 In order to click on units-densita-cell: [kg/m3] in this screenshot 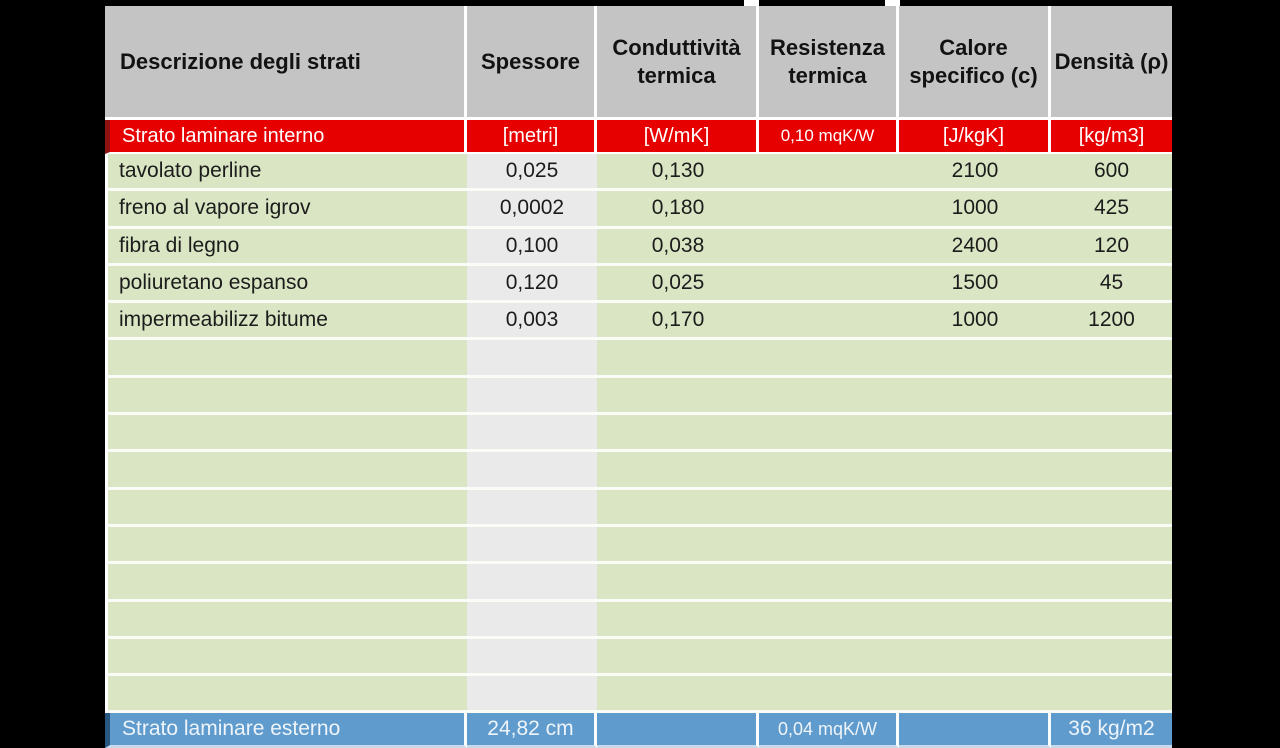, I will do `click(1111, 137)`.